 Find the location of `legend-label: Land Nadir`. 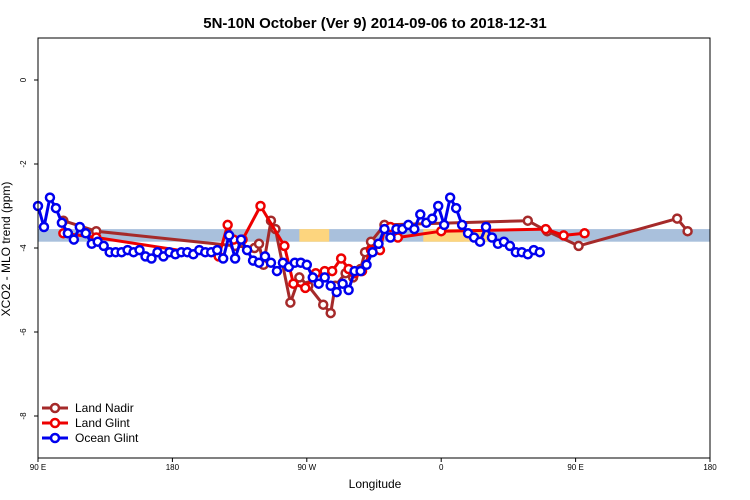

legend-label: Land Nadir is located at coordinates (104, 408).